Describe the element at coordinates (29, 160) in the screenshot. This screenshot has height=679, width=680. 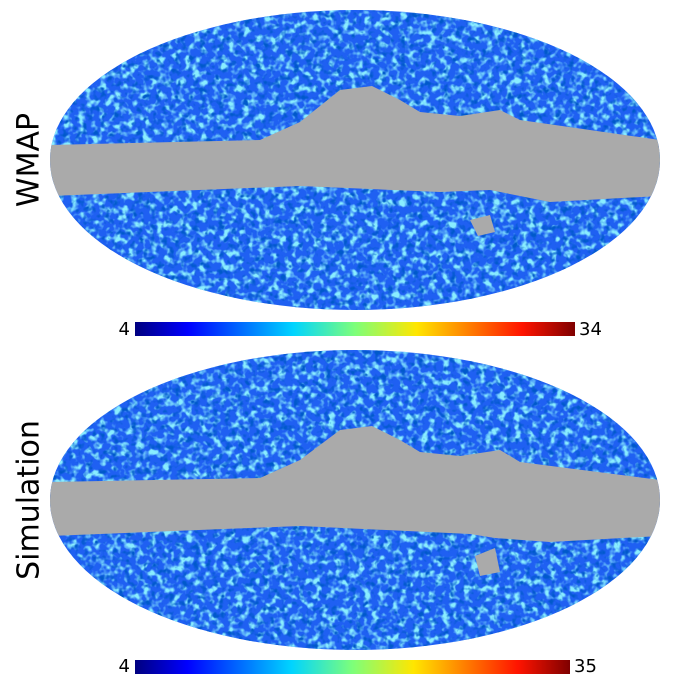
I see `panel-label: WMAP` at that location.